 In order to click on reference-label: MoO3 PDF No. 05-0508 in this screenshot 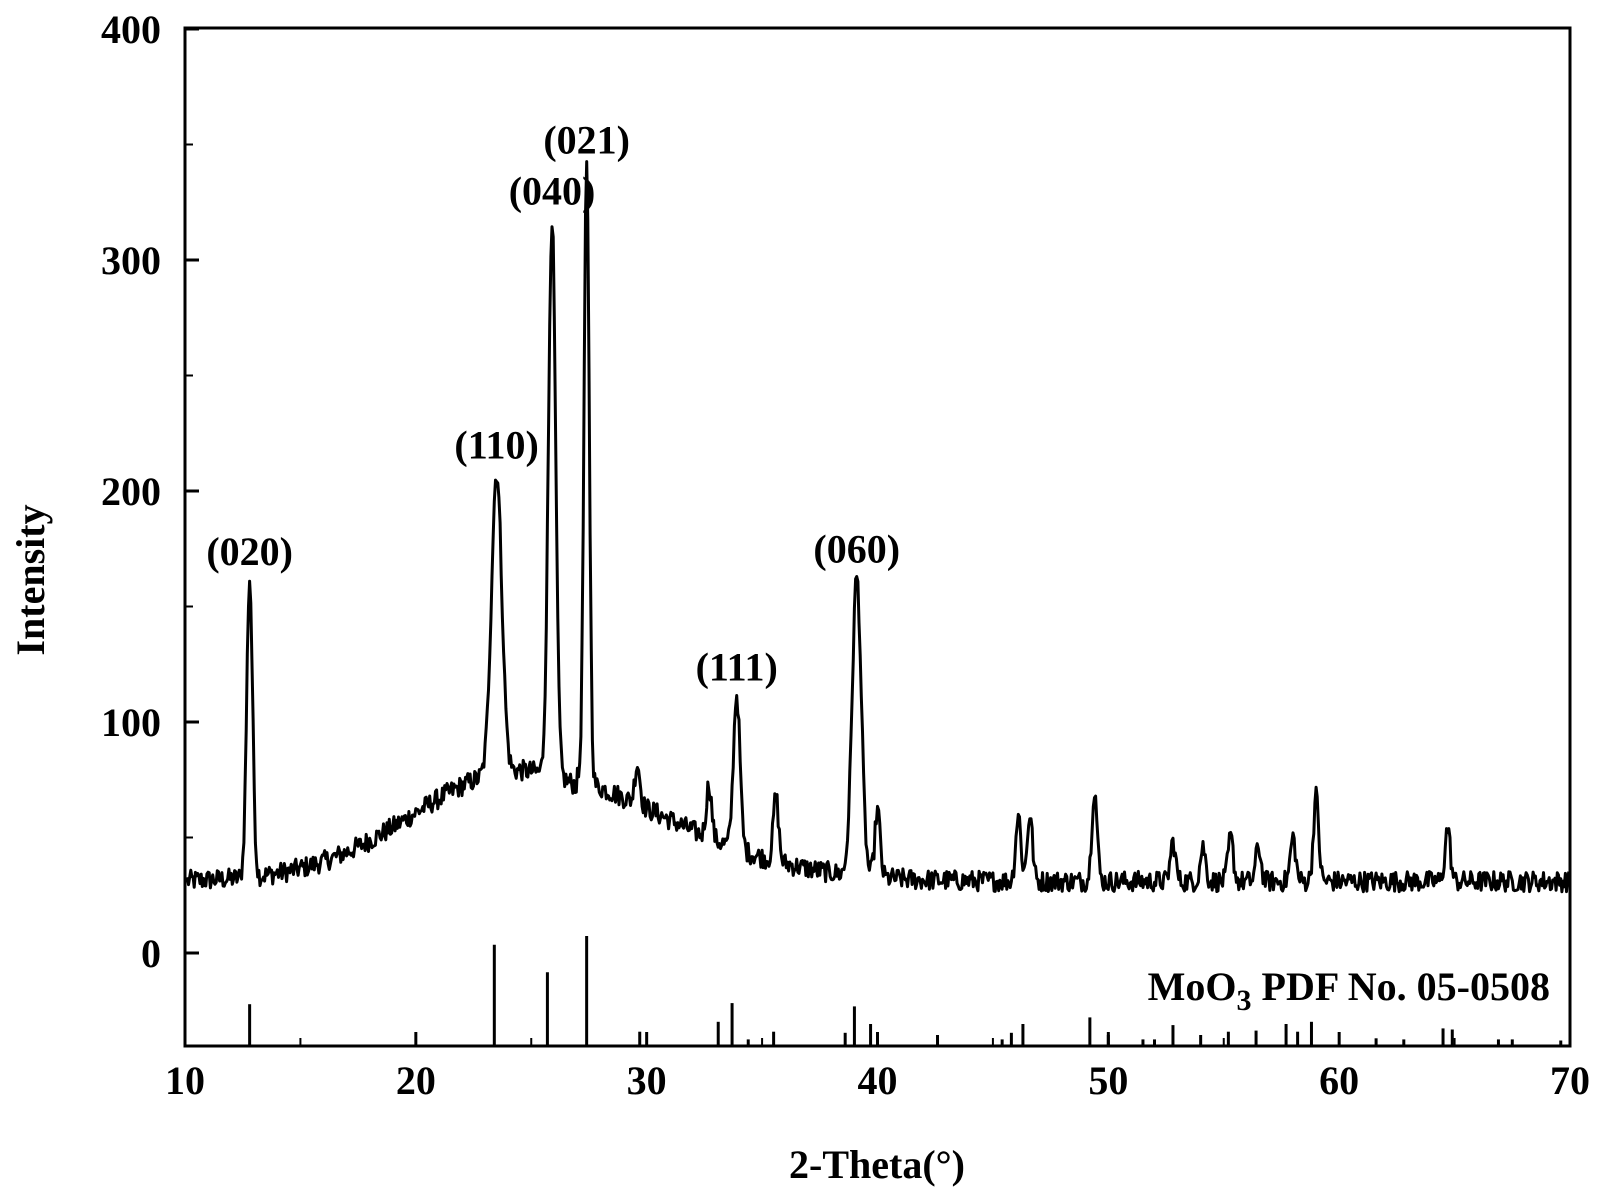, I will do `click(1349, 990)`.